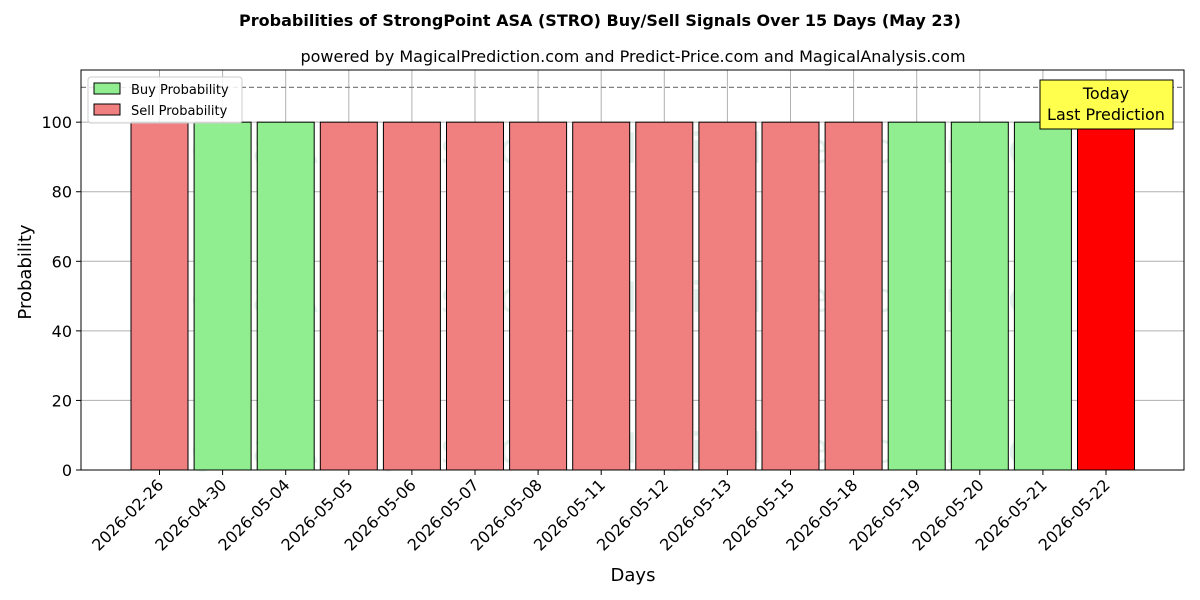 The width and height of the screenshot is (1200, 600). What do you see at coordinates (1105, 93) in the screenshot?
I see `today-annotation-line1: Today` at bounding box center [1105, 93].